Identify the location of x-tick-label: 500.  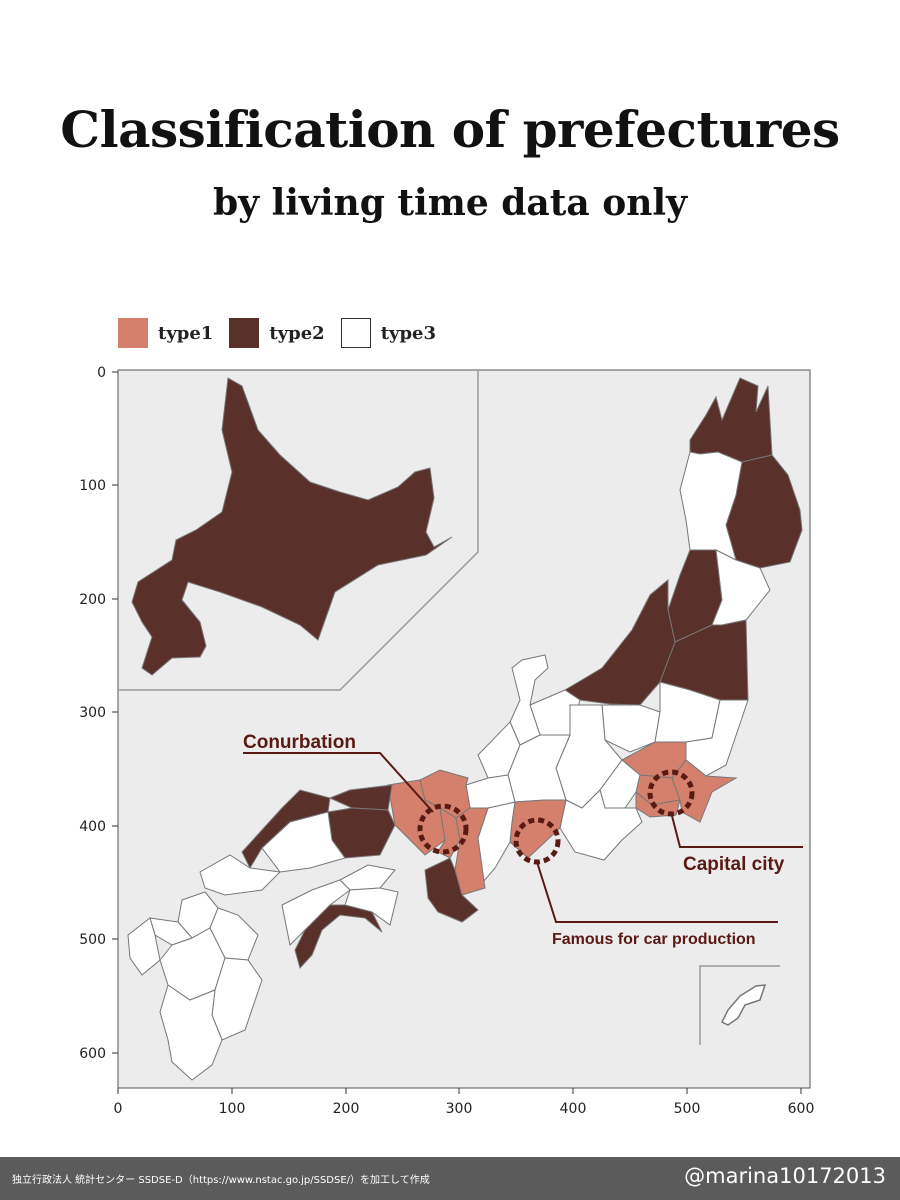
(687, 1109).